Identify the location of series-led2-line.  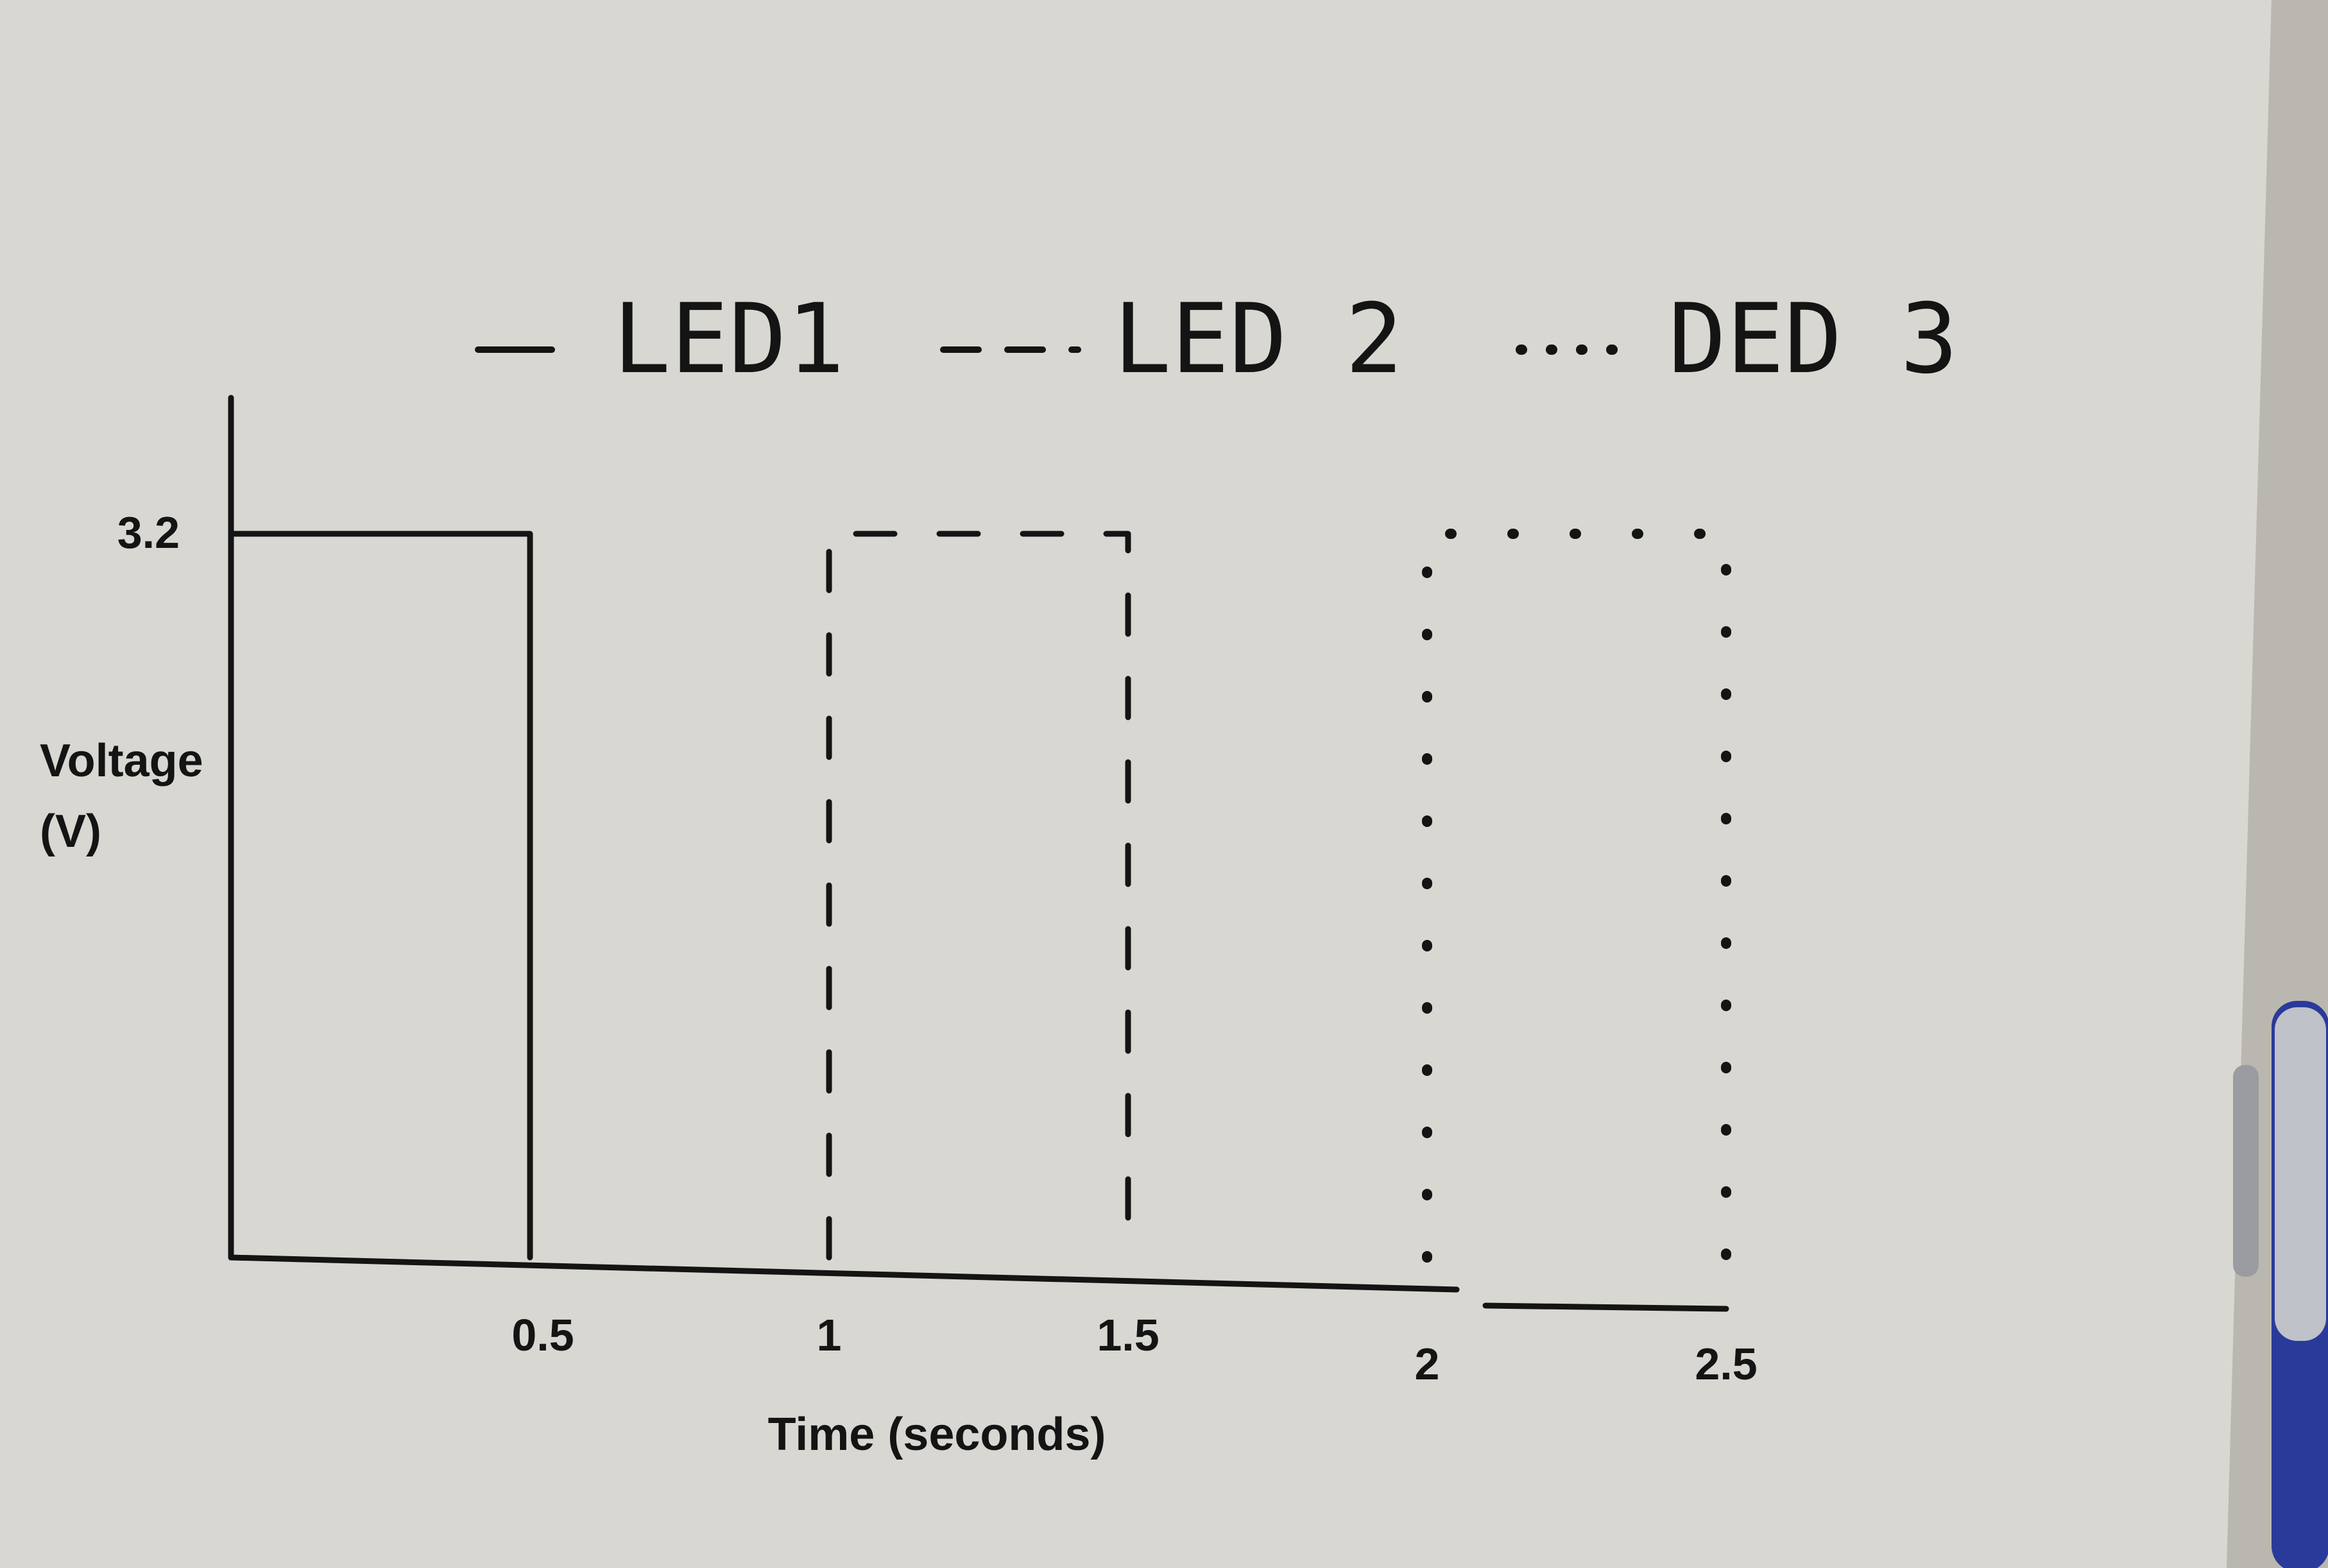
(978, 896).